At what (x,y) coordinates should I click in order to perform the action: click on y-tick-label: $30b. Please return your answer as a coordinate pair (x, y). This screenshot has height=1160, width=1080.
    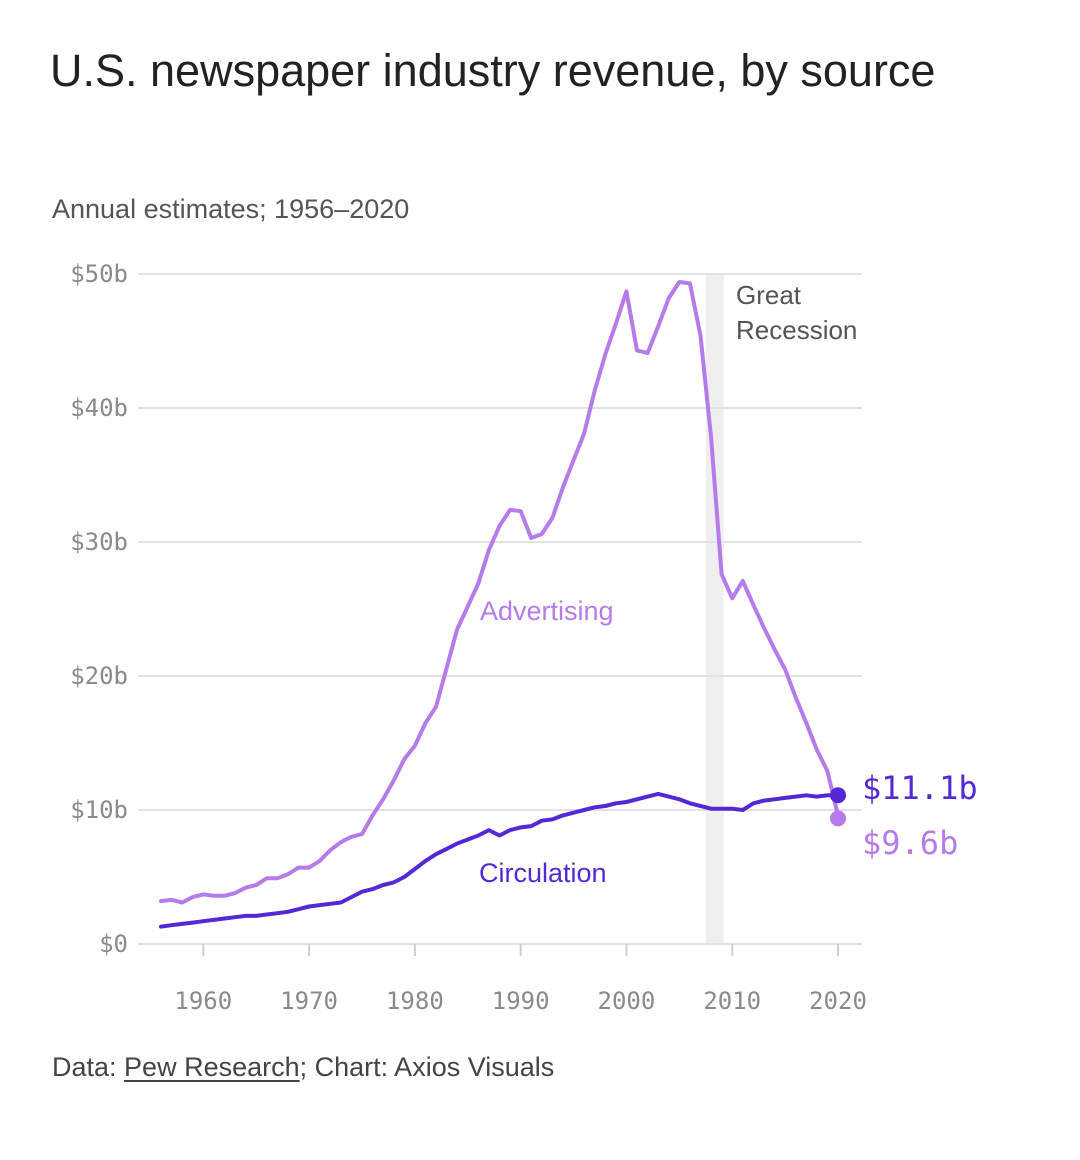
    Looking at the image, I should click on (99, 542).